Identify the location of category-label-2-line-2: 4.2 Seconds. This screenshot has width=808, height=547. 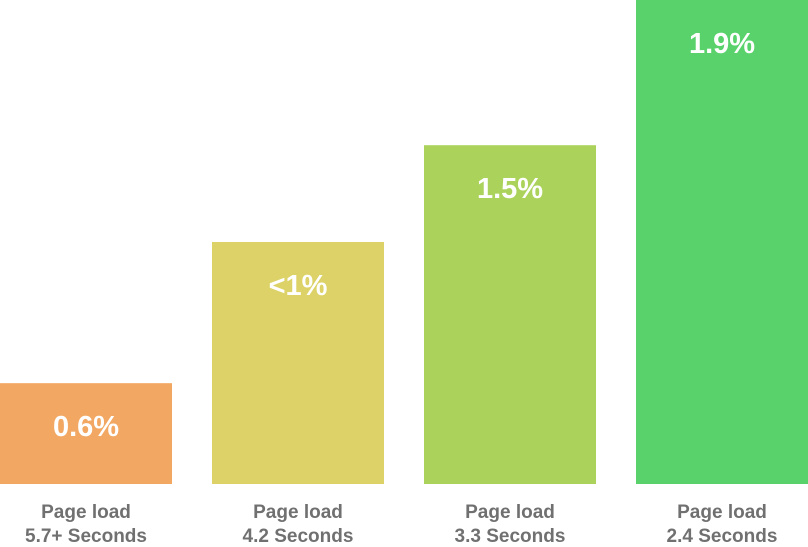
(298, 536).